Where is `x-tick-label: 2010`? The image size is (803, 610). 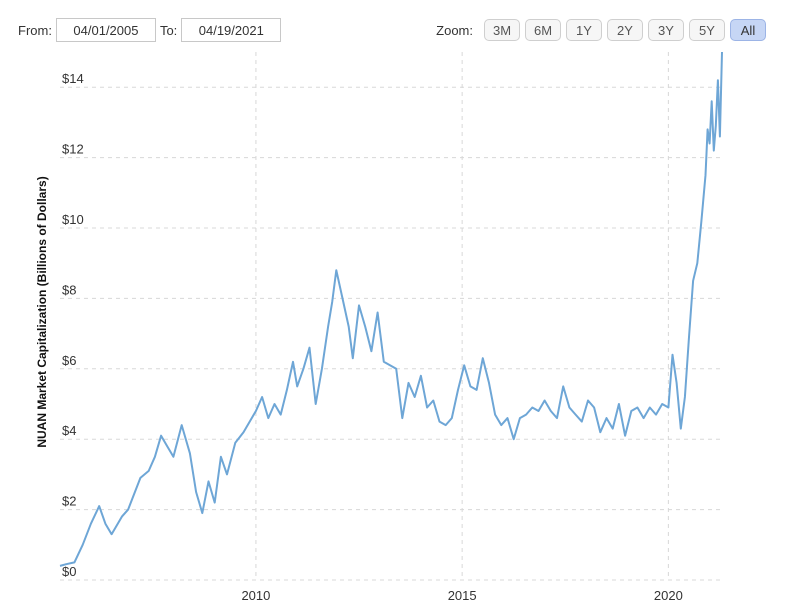
x-tick-label: 2010 is located at coordinates (255, 595).